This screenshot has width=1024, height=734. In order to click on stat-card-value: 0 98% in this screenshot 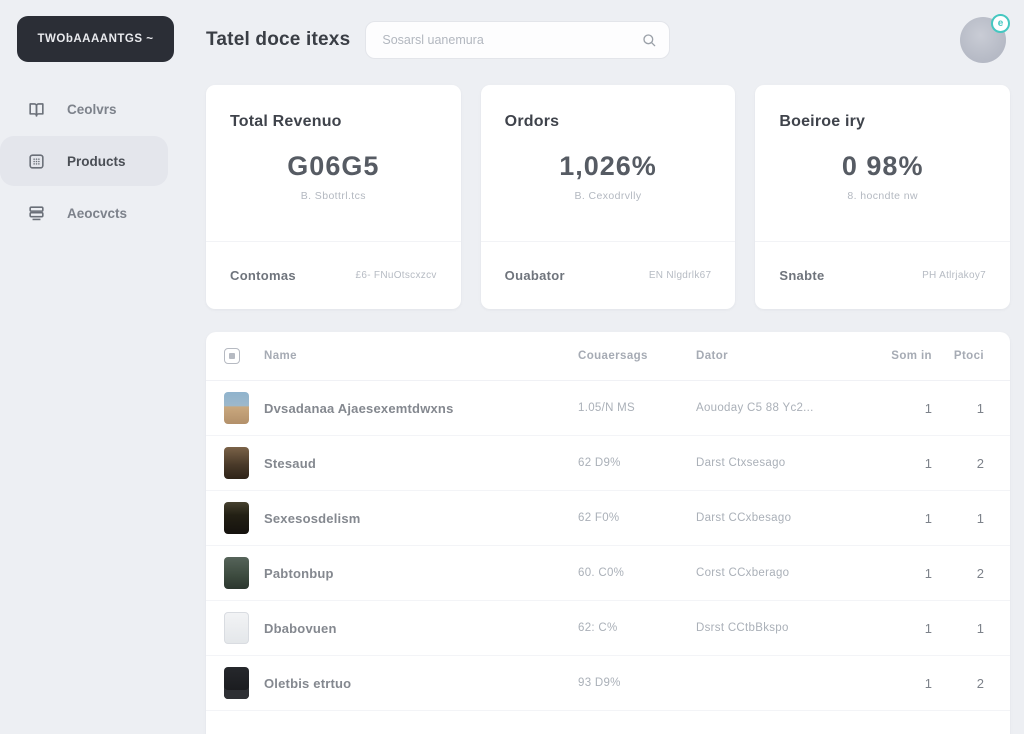, I will do `click(882, 166)`.